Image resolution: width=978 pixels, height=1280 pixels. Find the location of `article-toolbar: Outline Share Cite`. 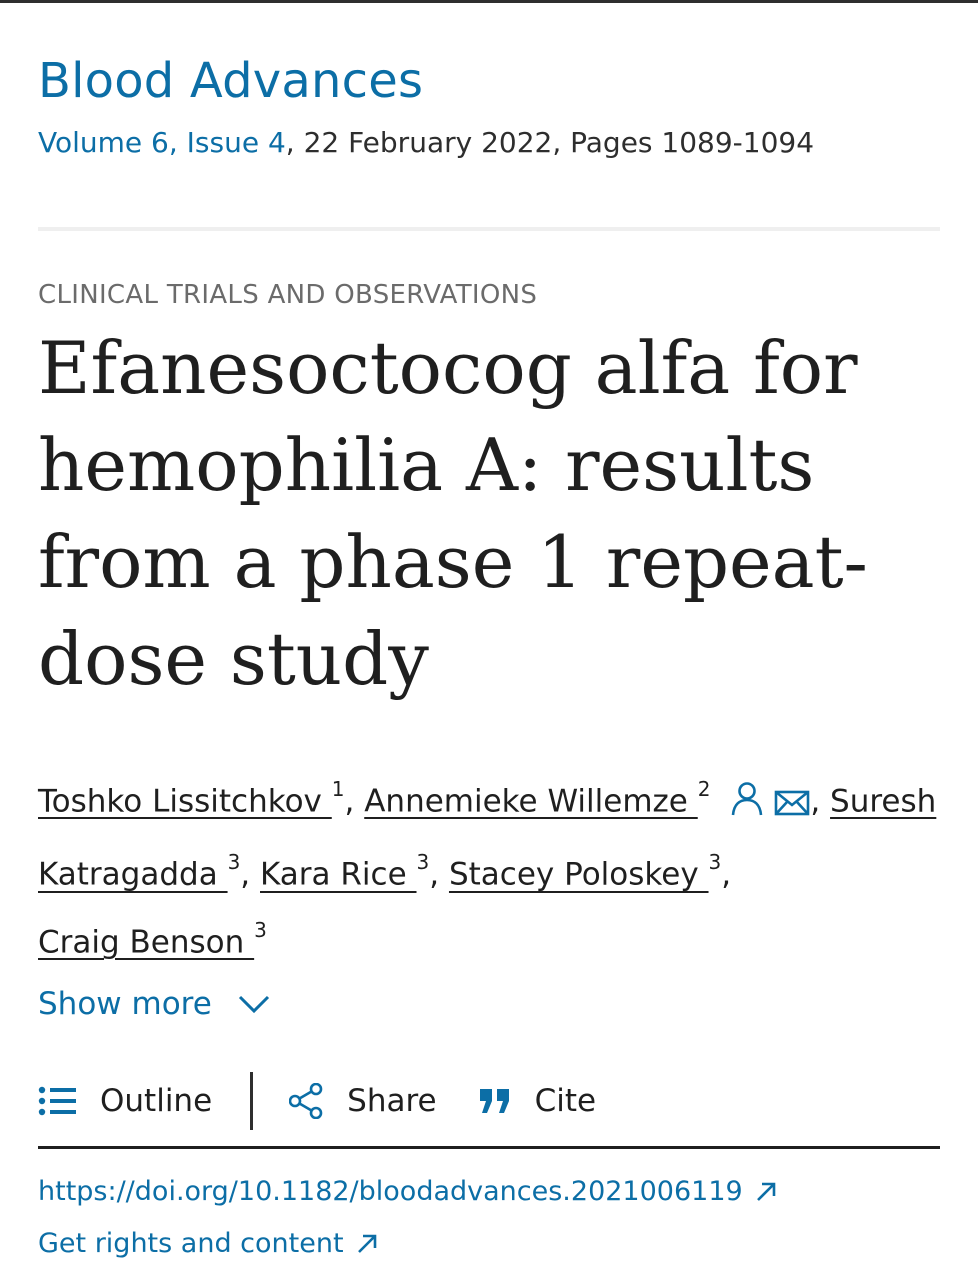

article-toolbar: Outline Share Cite is located at coordinates (489, 1101).